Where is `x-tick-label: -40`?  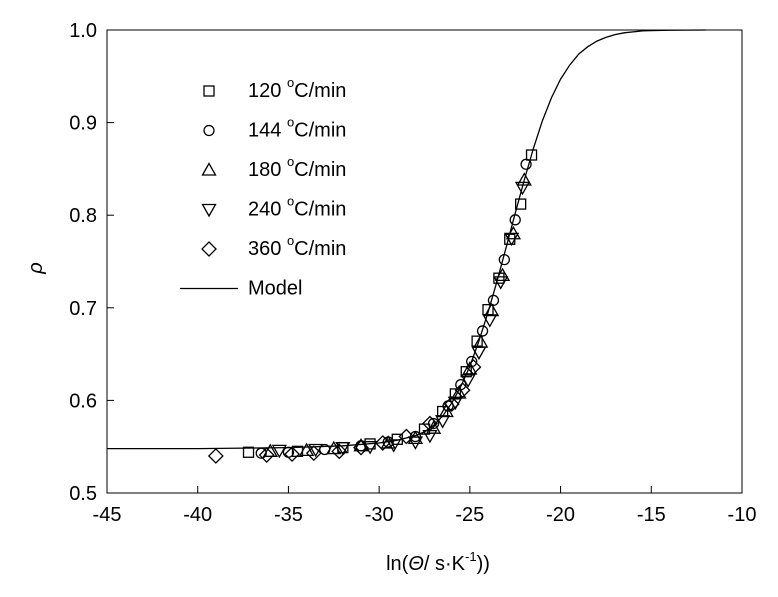 x-tick-label: -40 is located at coordinates (197, 515).